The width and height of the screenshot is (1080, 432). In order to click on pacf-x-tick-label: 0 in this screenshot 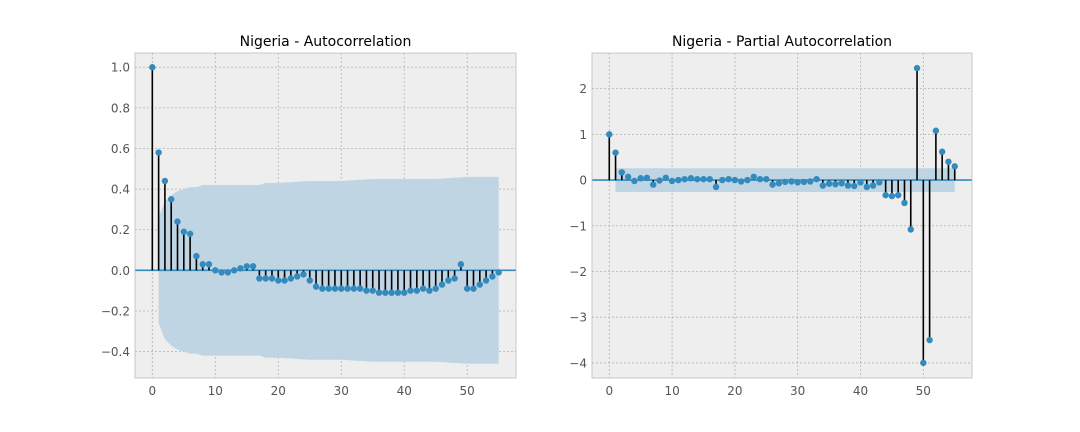, I will do `click(609, 391)`.